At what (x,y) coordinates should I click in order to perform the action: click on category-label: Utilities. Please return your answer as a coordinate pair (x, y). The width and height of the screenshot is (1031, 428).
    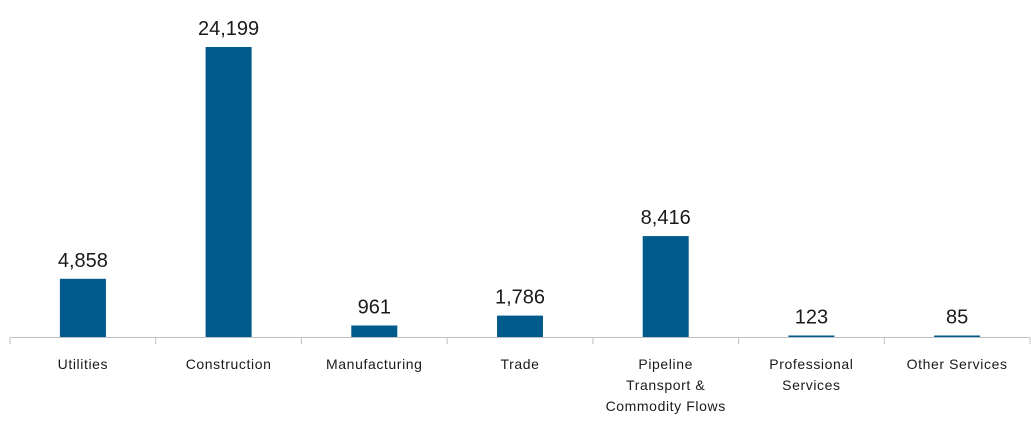
    Looking at the image, I should click on (83, 364).